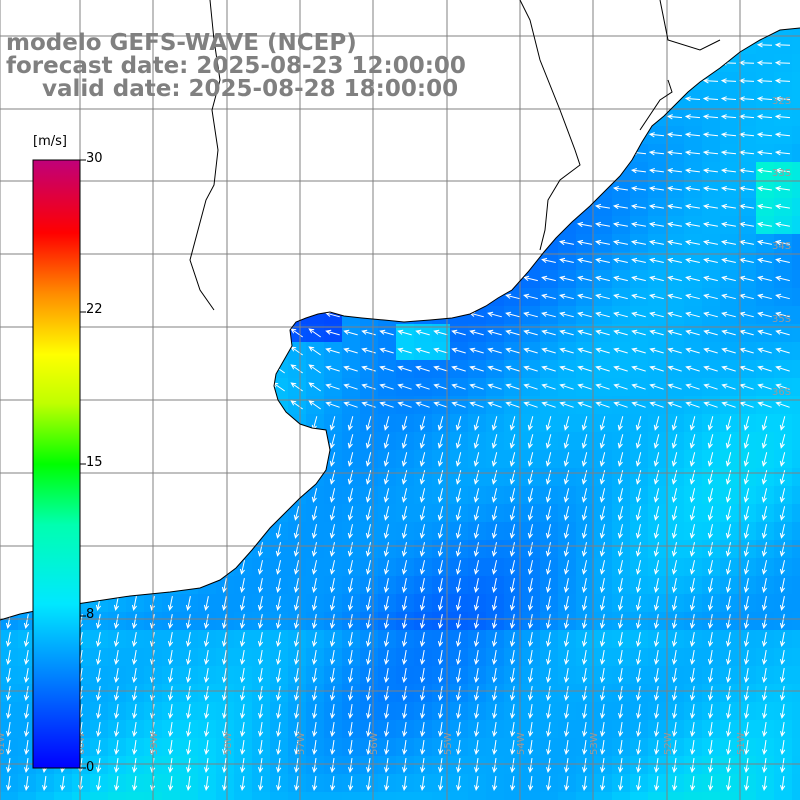 The height and width of the screenshot is (800, 800). I want to click on colorbar-scale, so click(56, 464).